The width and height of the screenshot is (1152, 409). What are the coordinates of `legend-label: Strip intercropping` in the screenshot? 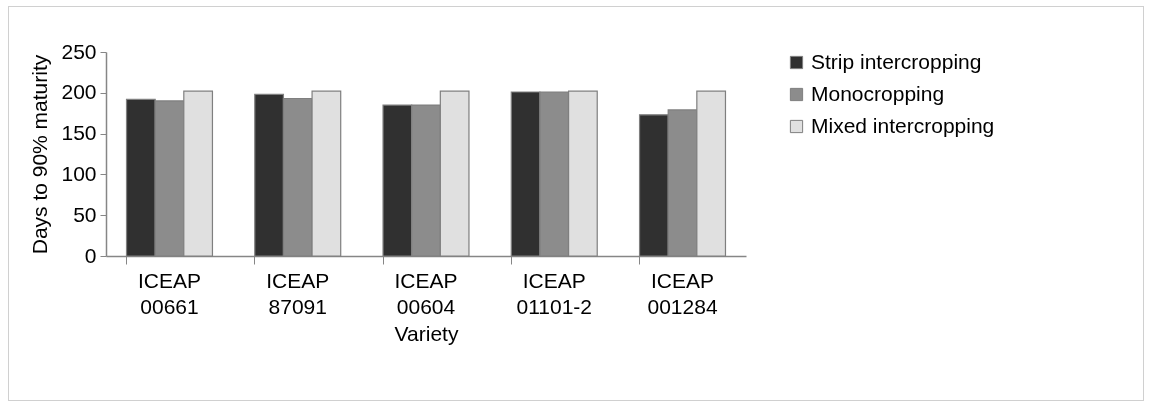 It's located at (896, 61).